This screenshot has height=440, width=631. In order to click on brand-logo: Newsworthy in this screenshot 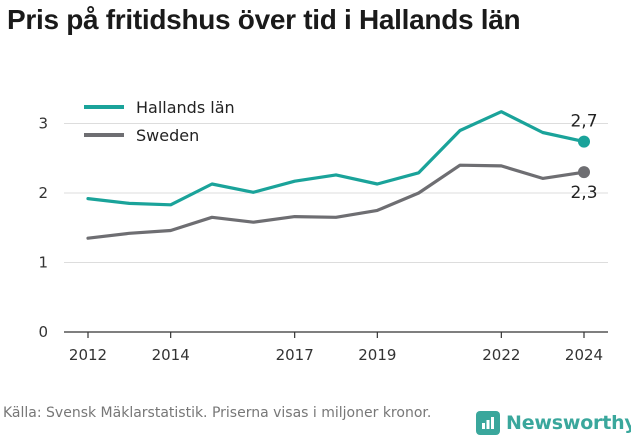, I will do `click(553, 423)`.